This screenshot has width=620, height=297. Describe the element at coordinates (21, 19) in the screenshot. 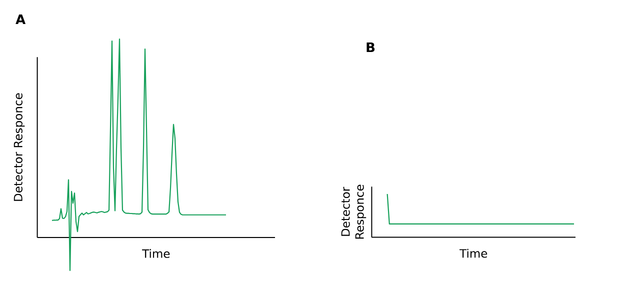

I see `chart-title: A` at that location.